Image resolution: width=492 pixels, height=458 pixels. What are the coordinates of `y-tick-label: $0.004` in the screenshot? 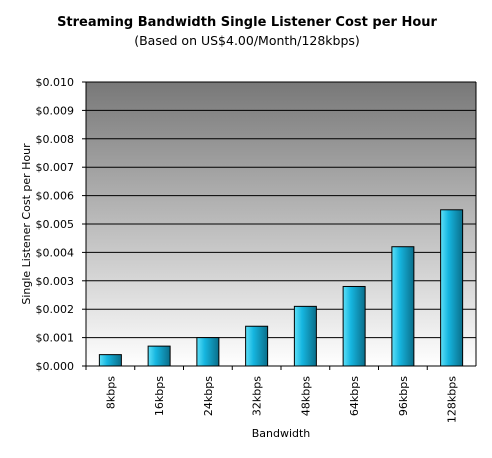 It's located at (55, 252).